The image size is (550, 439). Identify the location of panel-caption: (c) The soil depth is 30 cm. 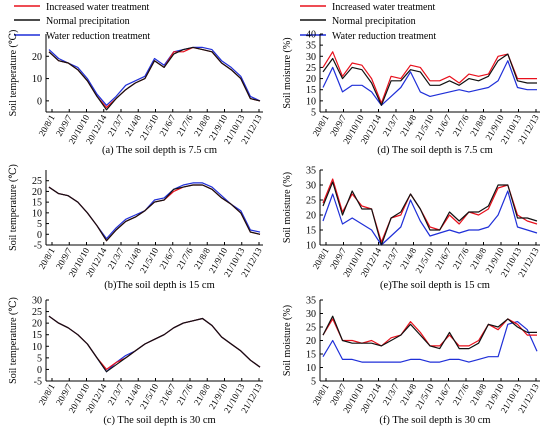
(159, 420).